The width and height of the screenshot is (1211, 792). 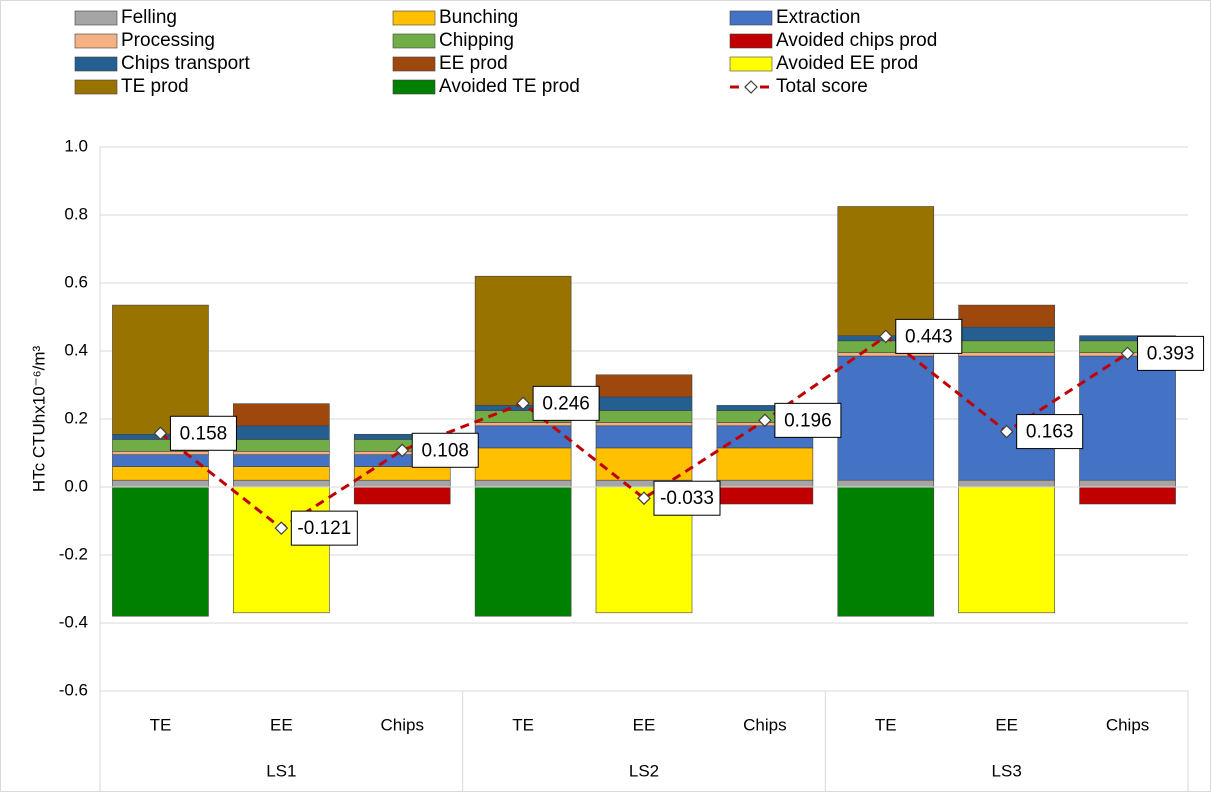 I want to click on group-label: LS3, so click(x=1007, y=770).